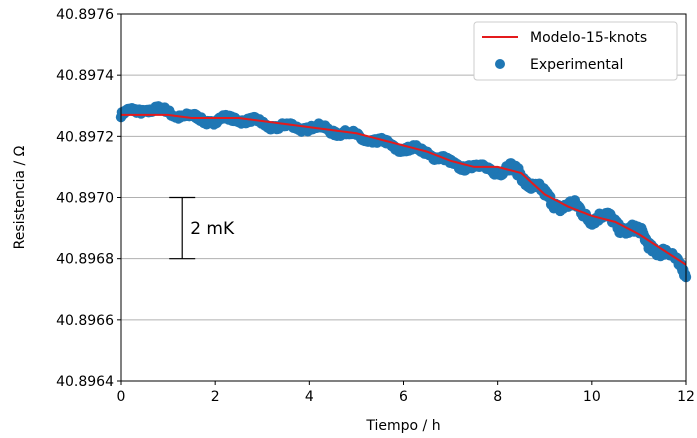 The image size is (697, 438). What do you see at coordinates (500, 64) in the screenshot?
I see `legend-experimental-swatch` at bounding box center [500, 64].